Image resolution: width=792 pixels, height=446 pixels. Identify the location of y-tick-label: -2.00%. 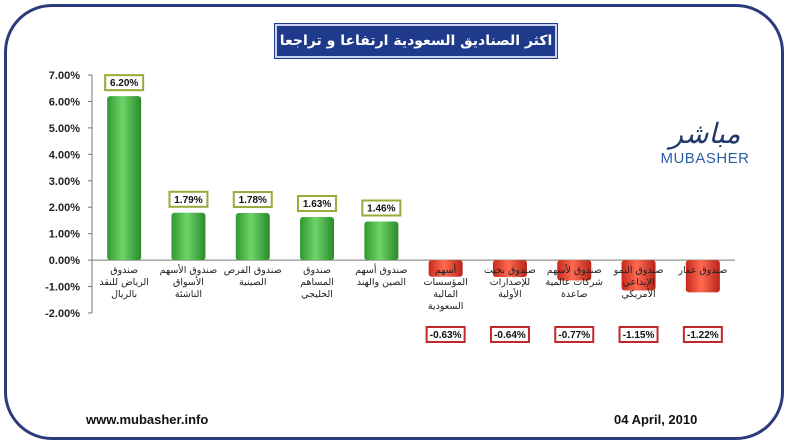
(62, 314).